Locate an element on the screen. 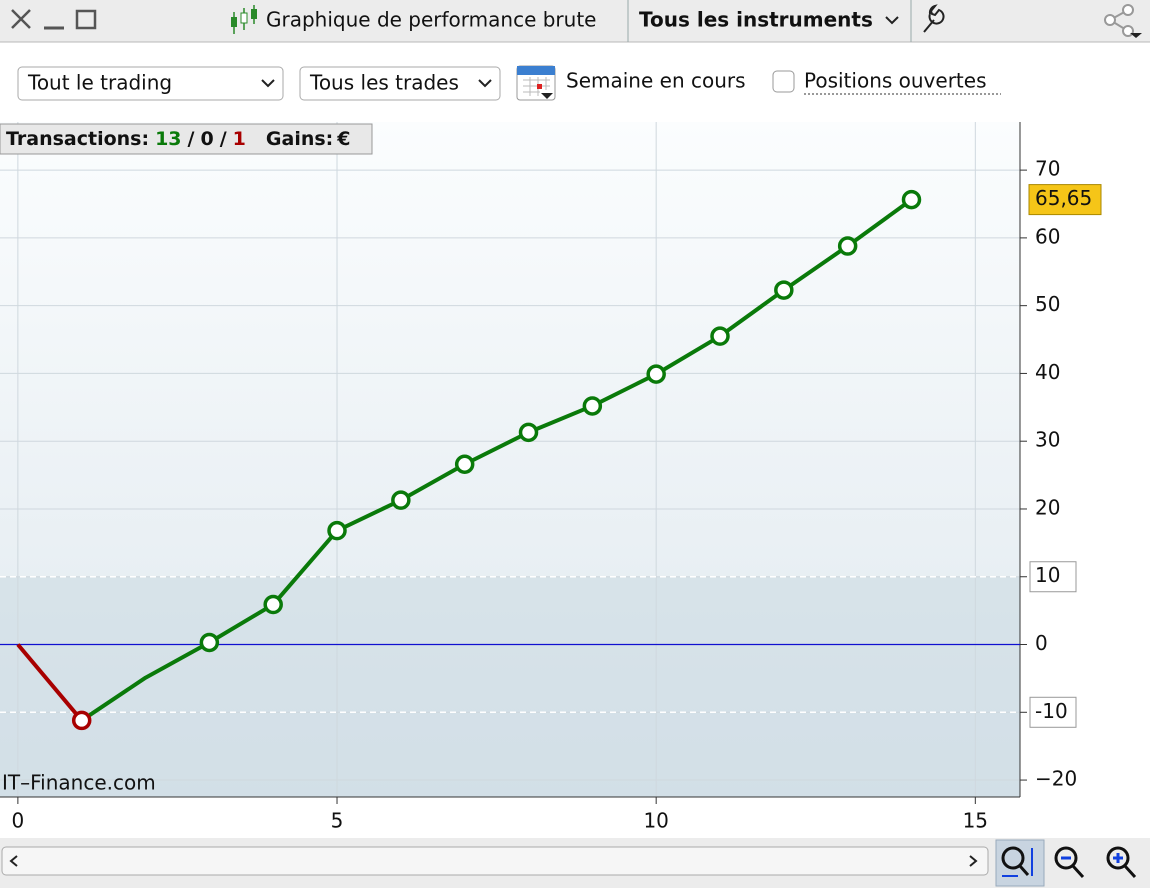 The height and width of the screenshot is (892, 1150). y-tick-label: −20 is located at coordinates (1056, 779).